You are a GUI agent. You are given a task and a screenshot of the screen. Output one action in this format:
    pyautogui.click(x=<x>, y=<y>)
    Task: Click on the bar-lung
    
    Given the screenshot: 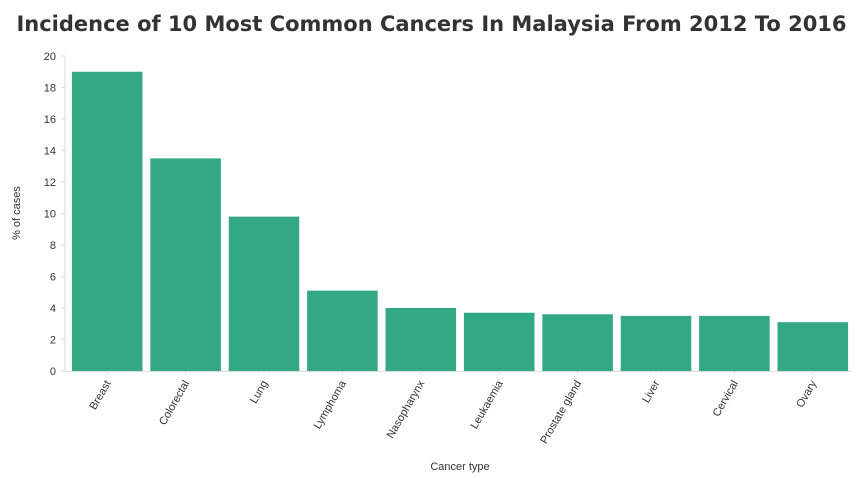 What is the action you would take?
    pyautogui.click(x=264, y=293)
    